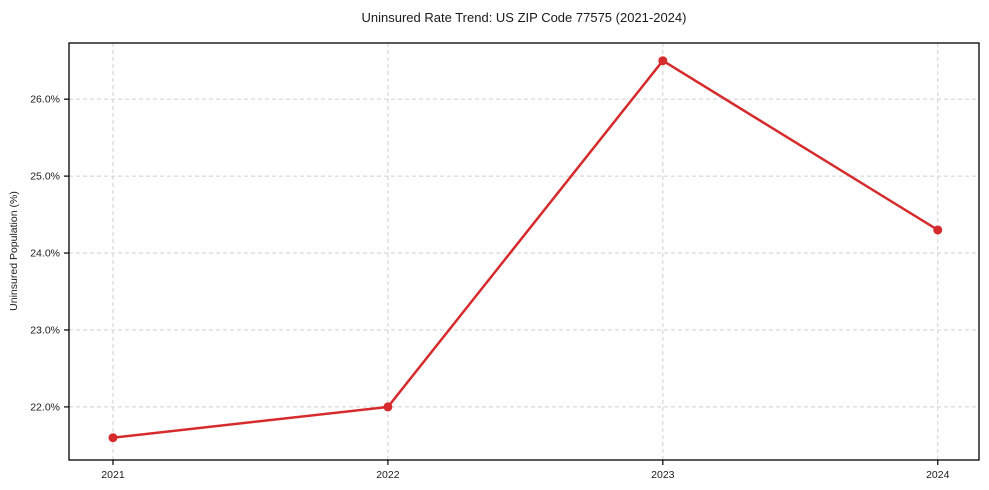 The image size is (989, 490). I want to click on y-tick-label: 22.0%, so click(45, 407).